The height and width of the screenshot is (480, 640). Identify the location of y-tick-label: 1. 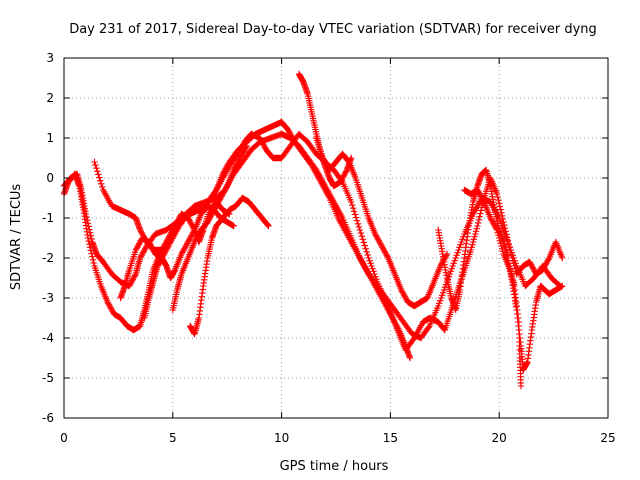
(50, 138).